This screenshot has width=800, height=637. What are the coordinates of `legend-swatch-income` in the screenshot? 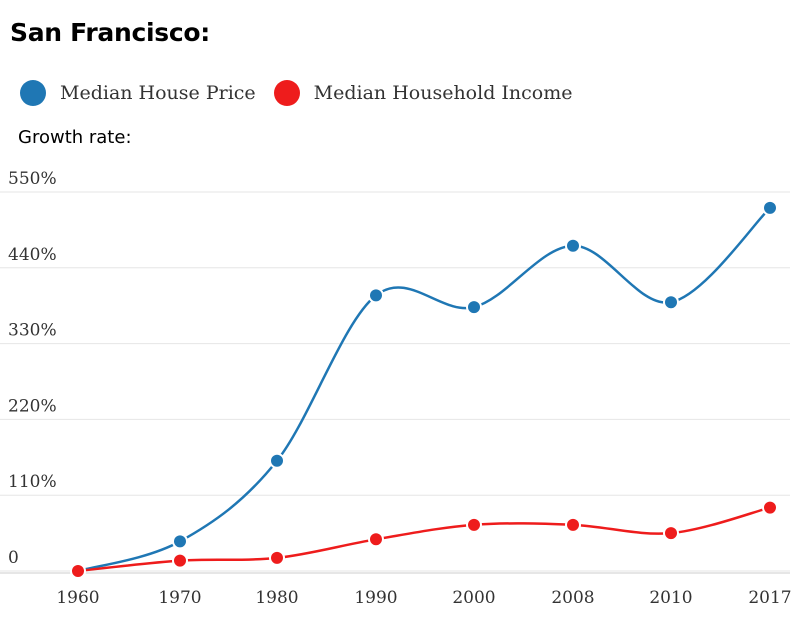 It's located at (286, 93).